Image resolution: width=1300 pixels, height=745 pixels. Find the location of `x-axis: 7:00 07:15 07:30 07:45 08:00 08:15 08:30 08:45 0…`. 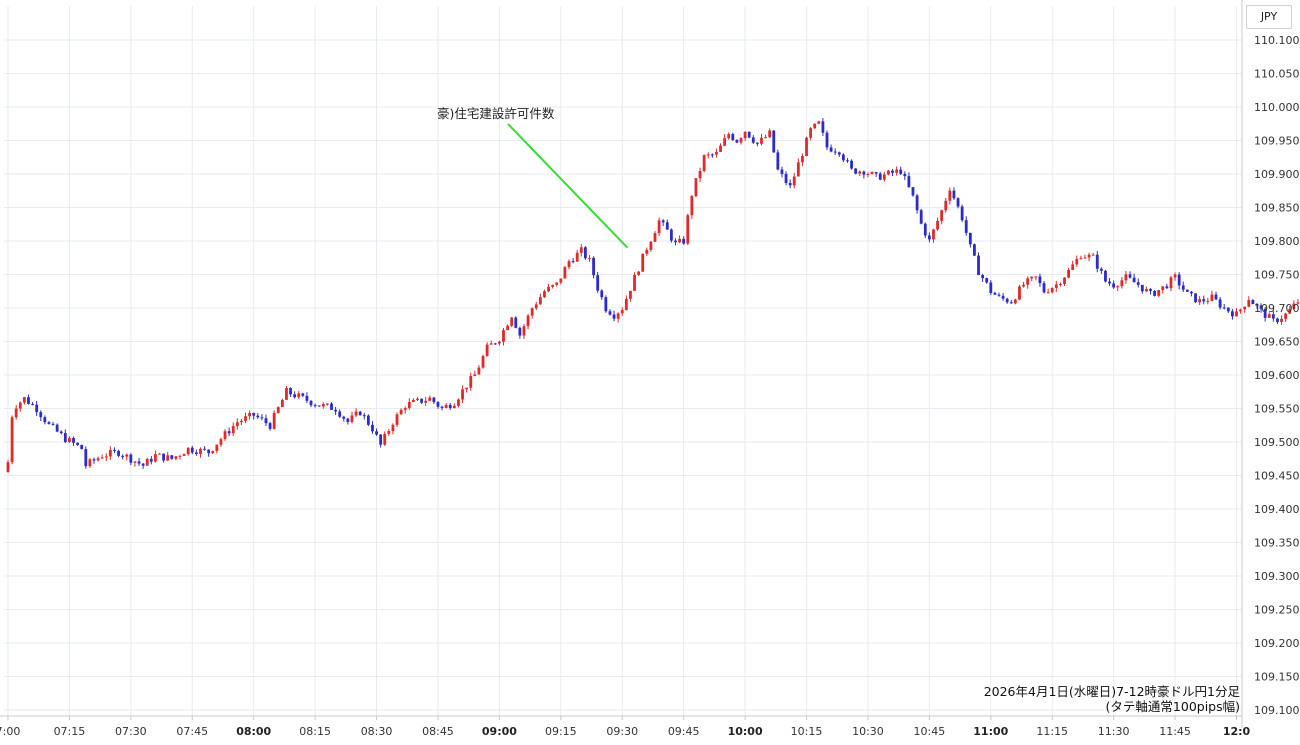

x-axis: 7:00 07:15 07:30 07:45 08:00 08:15 08:30 08:45 0… is located at coordinates (625, 726).